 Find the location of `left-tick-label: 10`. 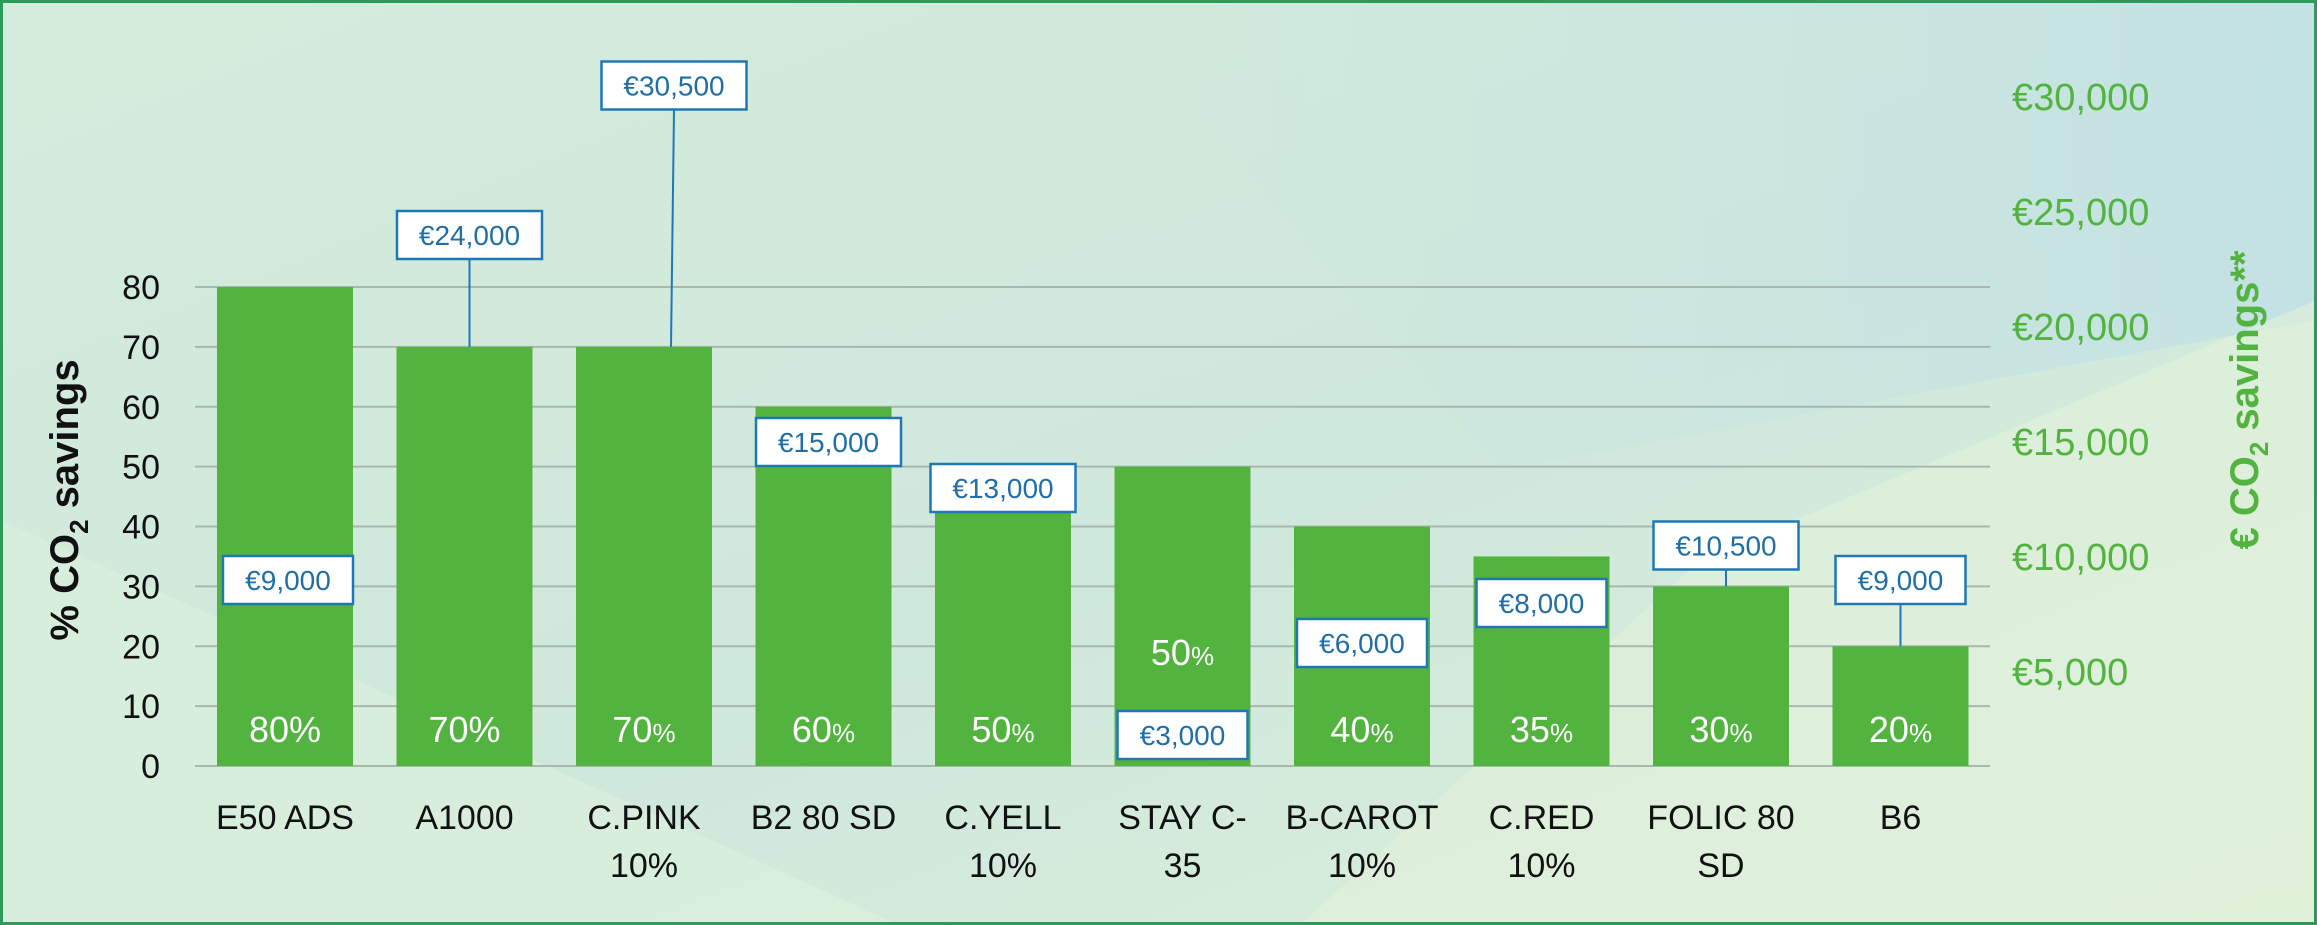

left-tick-label: 10 is located at coordinates (141, 707).